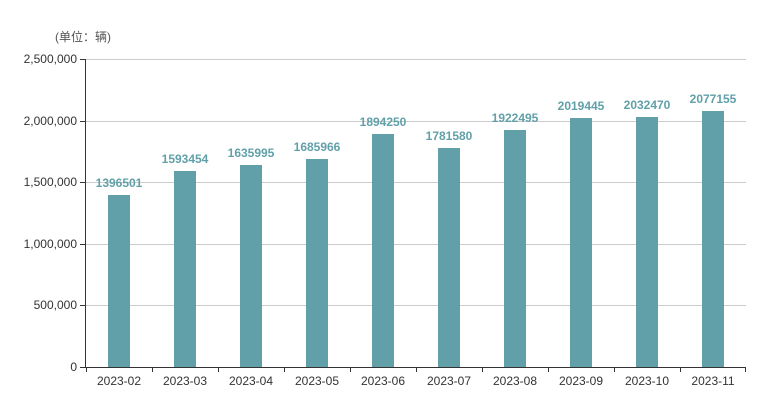 This screenshot has height=400, width=775. Describe the element at coordinates (50, 59) in the screenshot. I see `y-axis-tick-label: 2,500,000` at that location.